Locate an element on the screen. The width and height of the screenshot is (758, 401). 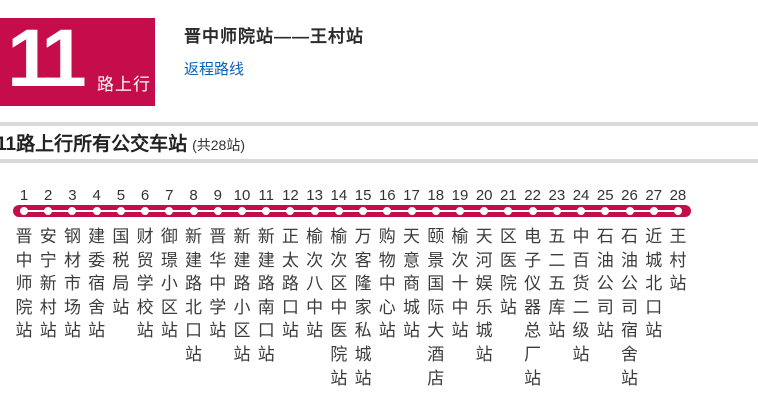
station-name: 榆次十中站 is located at coordinates (460, 284).